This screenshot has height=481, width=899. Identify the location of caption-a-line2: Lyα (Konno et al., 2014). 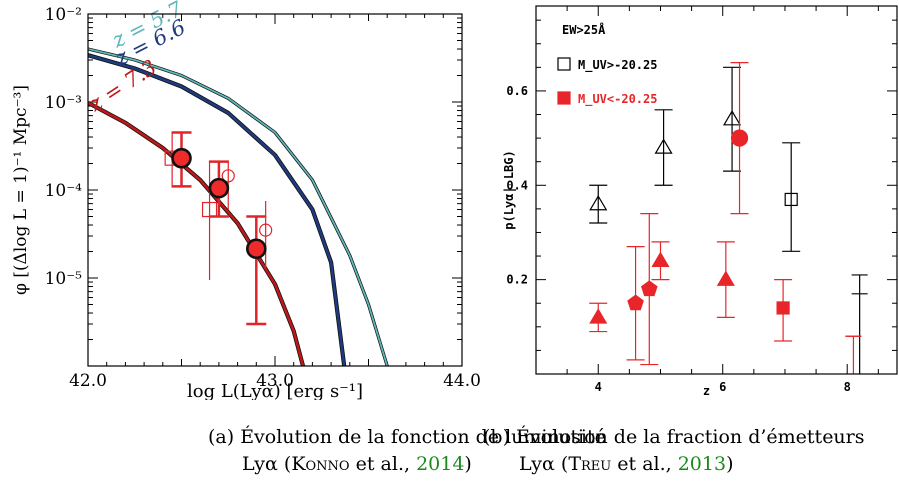
(357, 464).